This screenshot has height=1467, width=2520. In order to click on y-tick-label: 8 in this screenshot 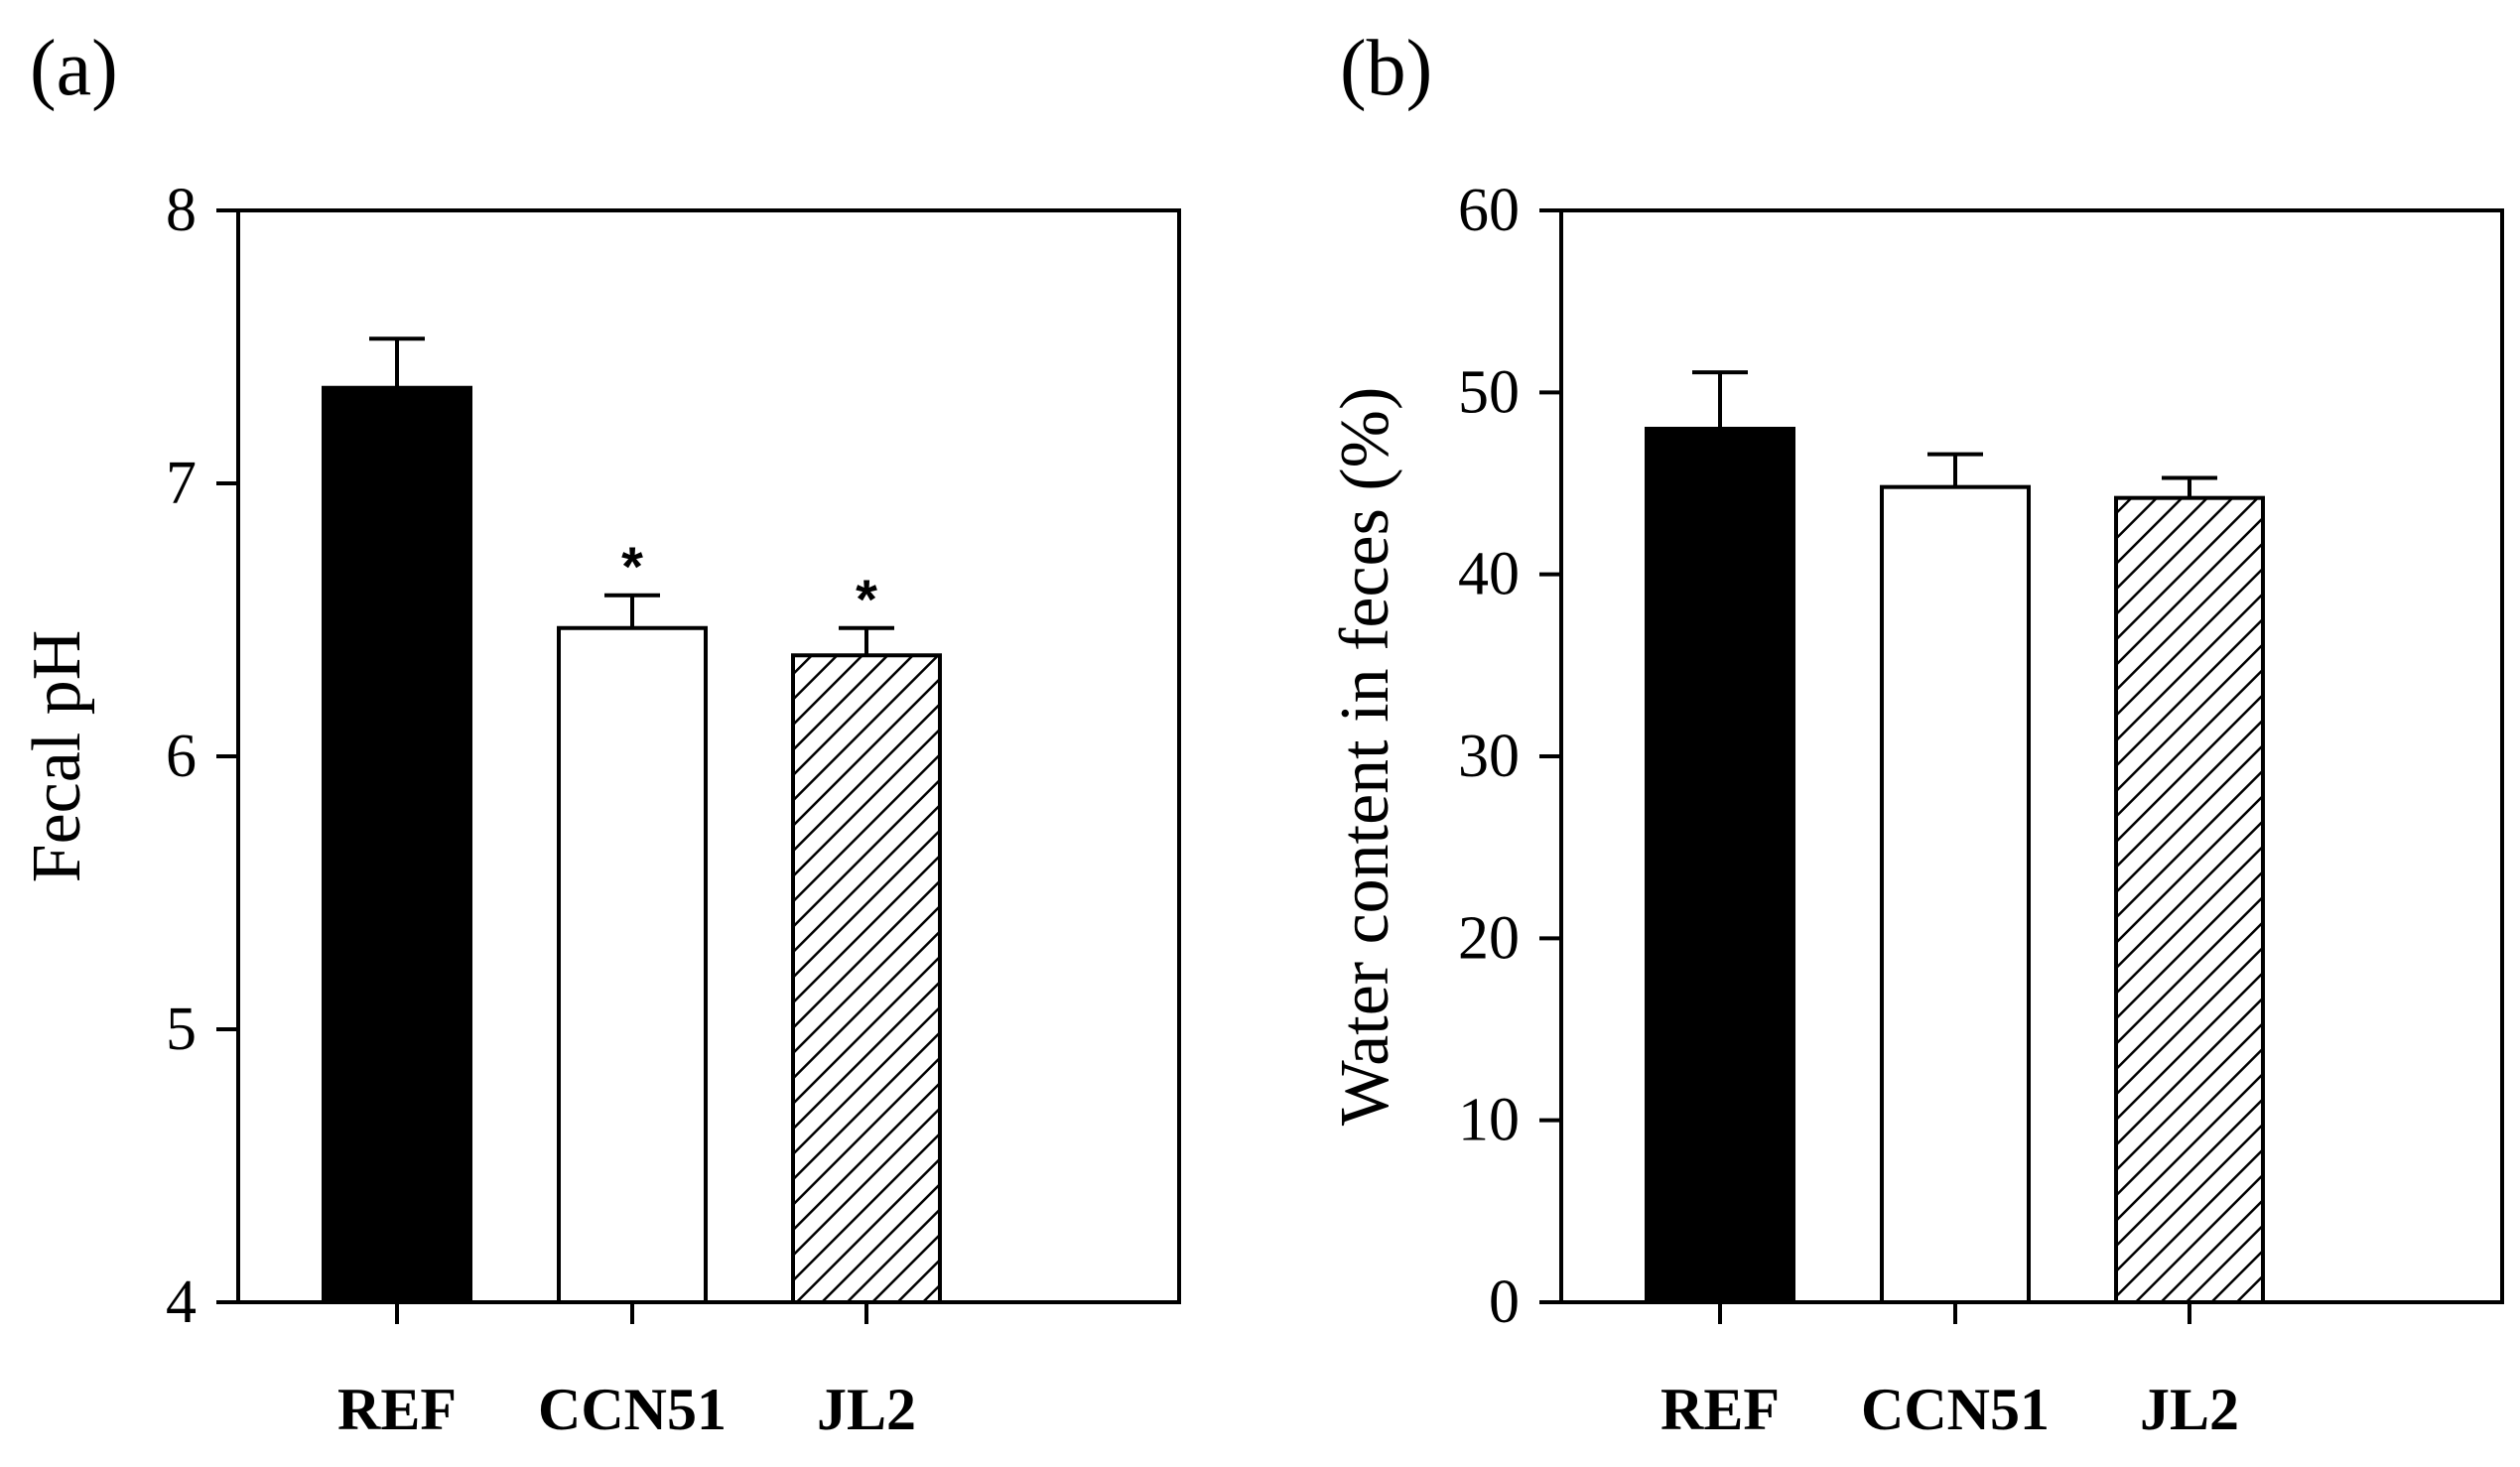, I will do `click(181, 210)`.